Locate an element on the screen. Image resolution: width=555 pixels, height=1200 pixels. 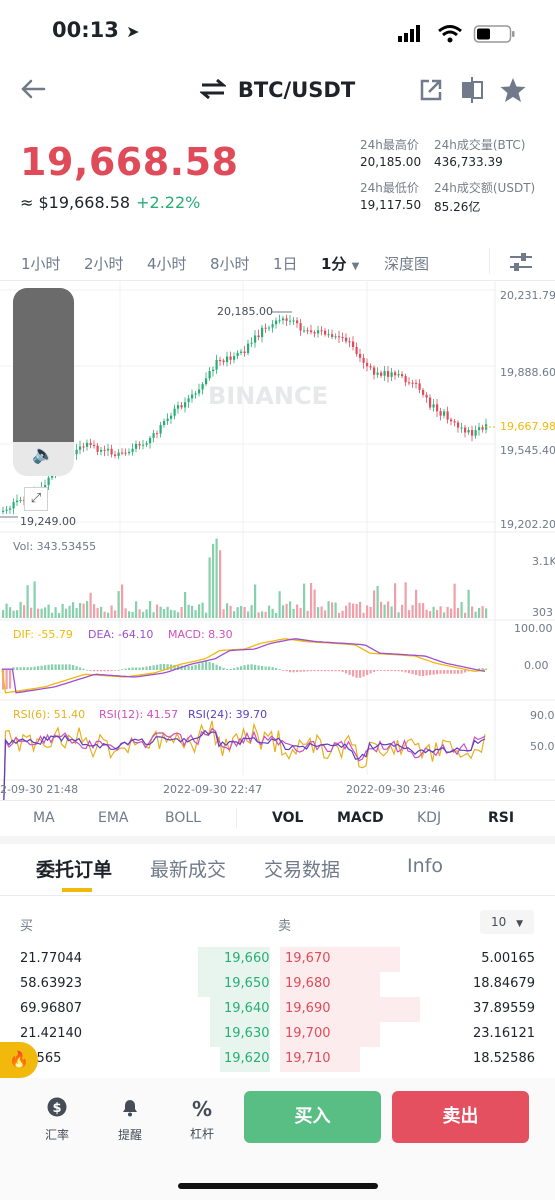
tab-trades: 最新成交 is located at coordinates (188, 870).